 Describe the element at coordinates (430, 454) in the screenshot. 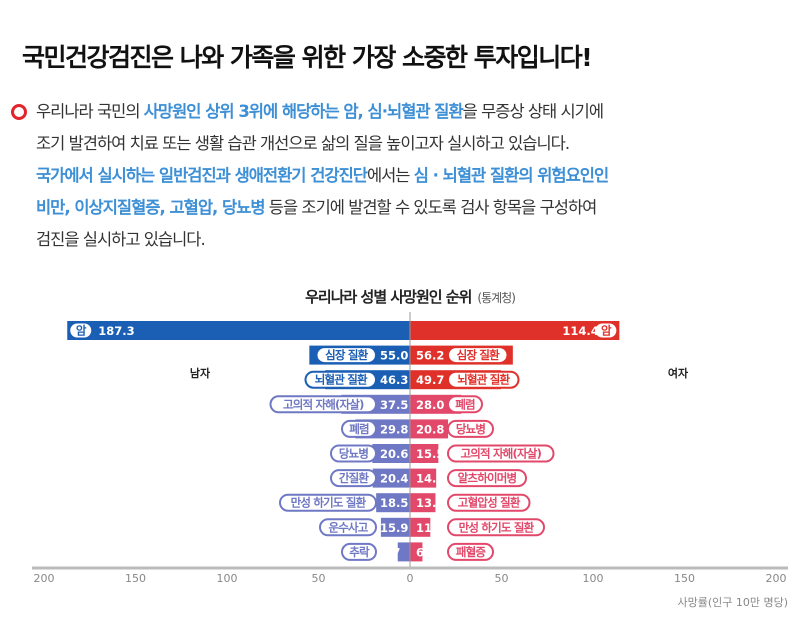

I see `value-label: 15.5` at that location.